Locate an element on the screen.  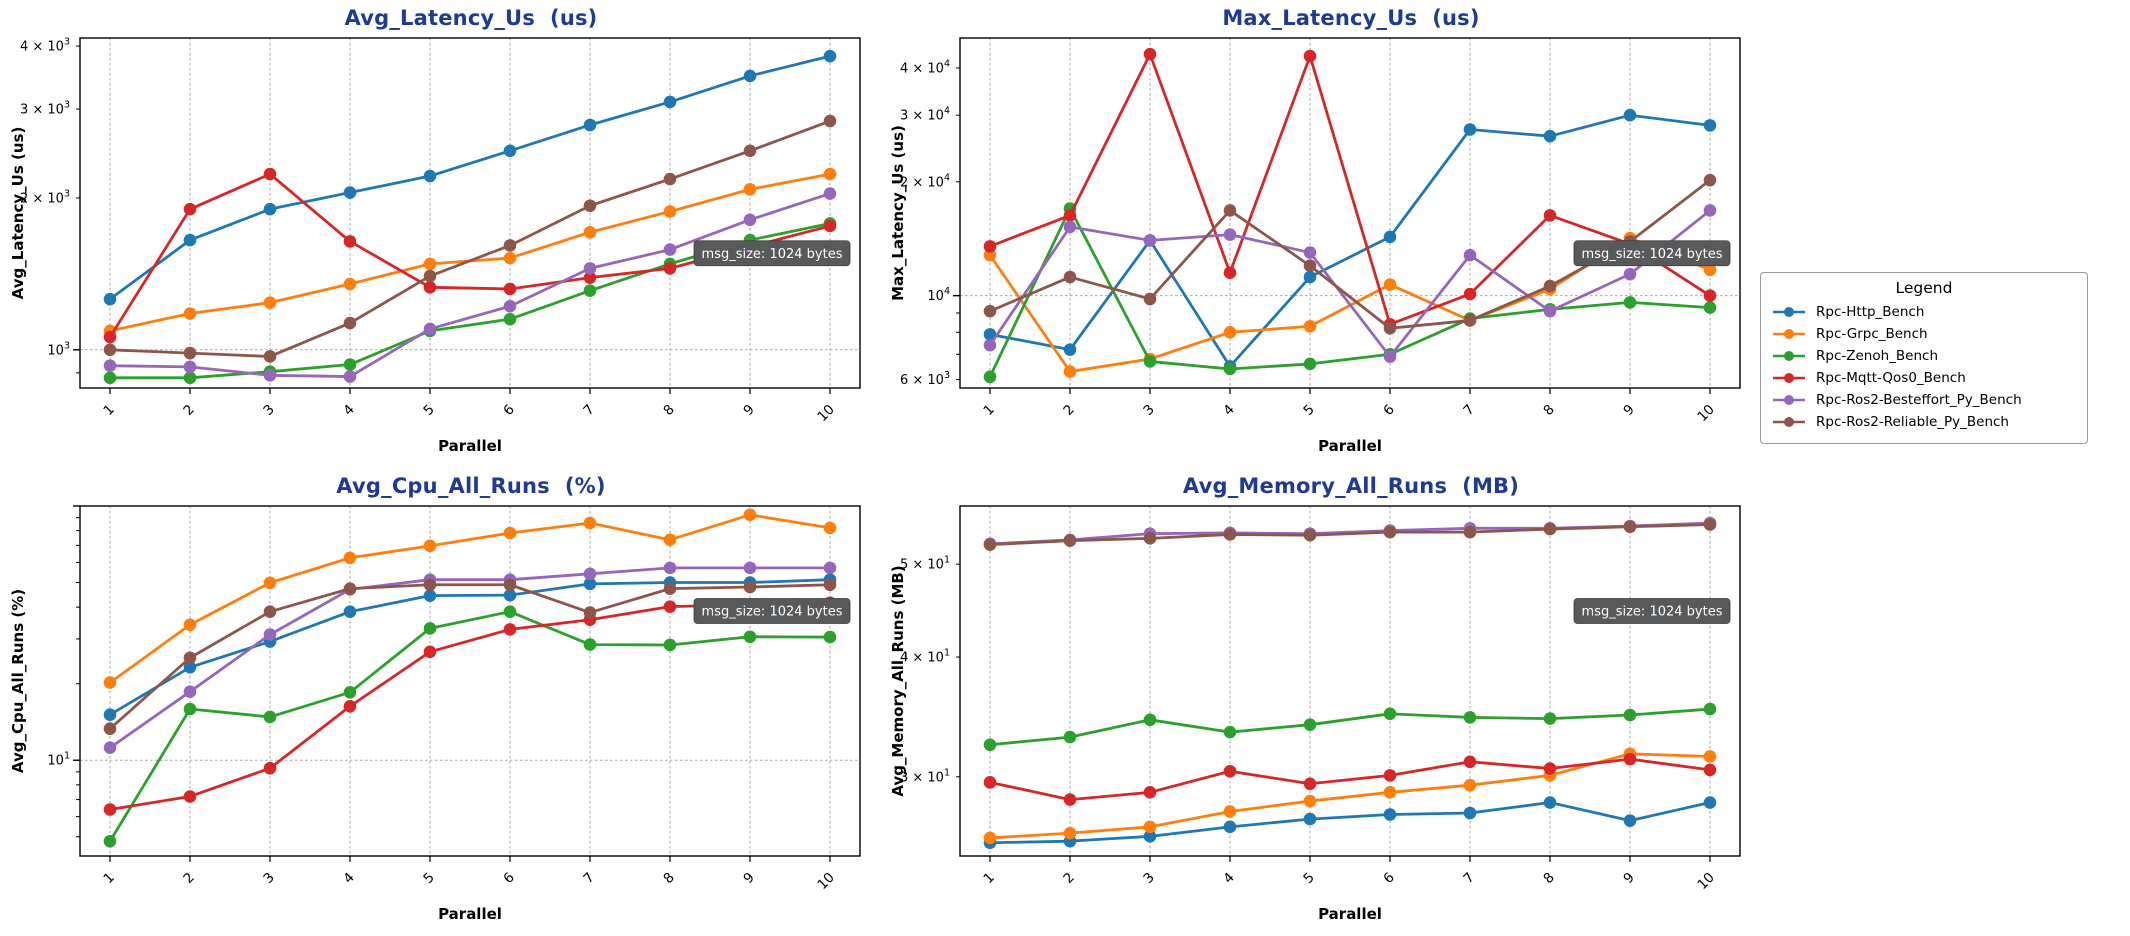
x-tick-label: 7 is located at coordinates (1468, 410).